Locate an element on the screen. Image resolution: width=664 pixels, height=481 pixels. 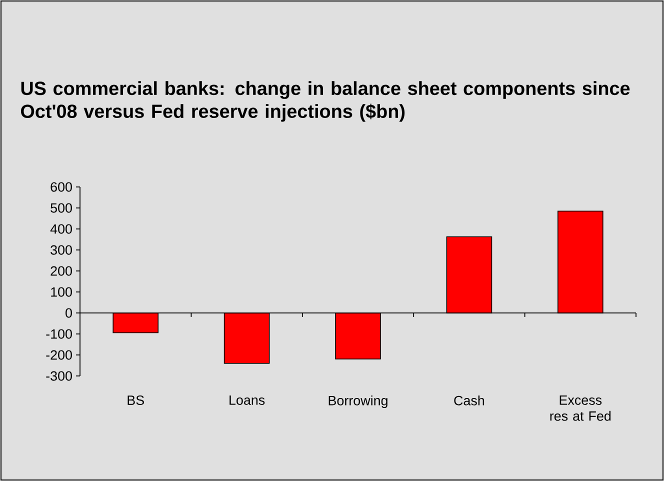
x-tick-label: Borrowing is located at coordinates (358, 401).